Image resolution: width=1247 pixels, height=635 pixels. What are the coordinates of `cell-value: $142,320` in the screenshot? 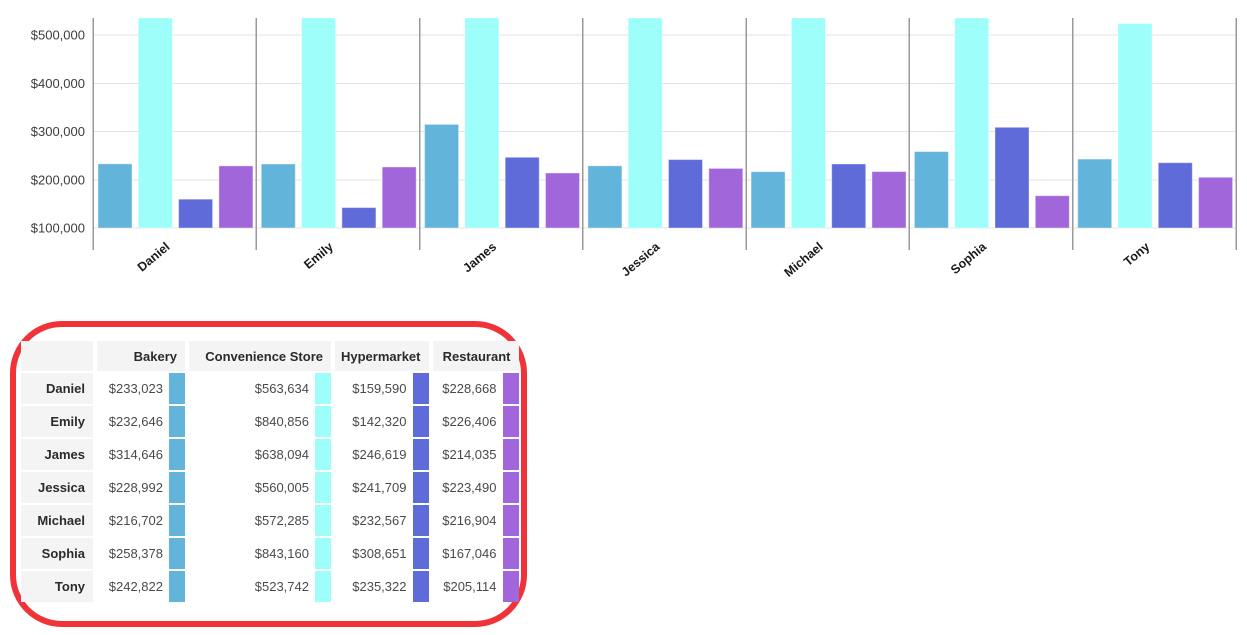 It's located at (379, 421).